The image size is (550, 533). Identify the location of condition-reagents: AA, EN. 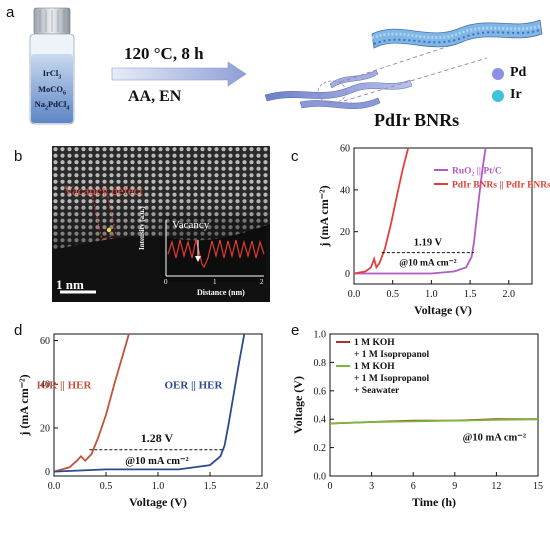
(155, 96).